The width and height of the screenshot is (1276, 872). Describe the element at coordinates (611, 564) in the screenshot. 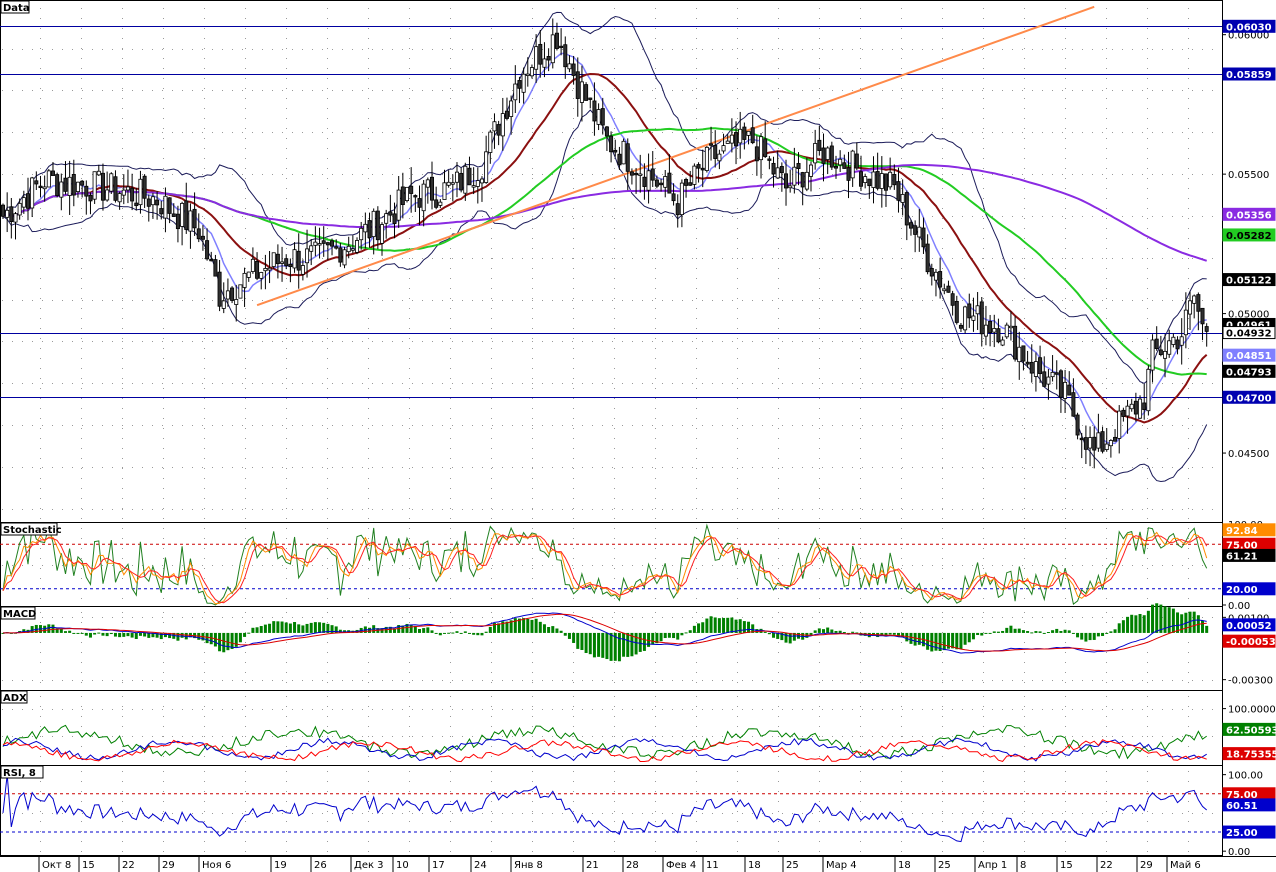

I see `stochastic-pane` at that location.